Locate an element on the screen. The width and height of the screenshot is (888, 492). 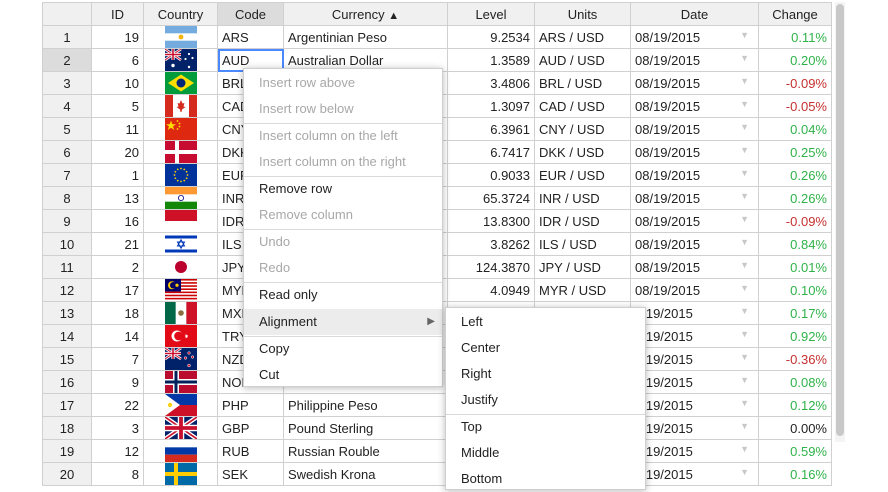
row-header: 7 is located at coordinates (67, 175).